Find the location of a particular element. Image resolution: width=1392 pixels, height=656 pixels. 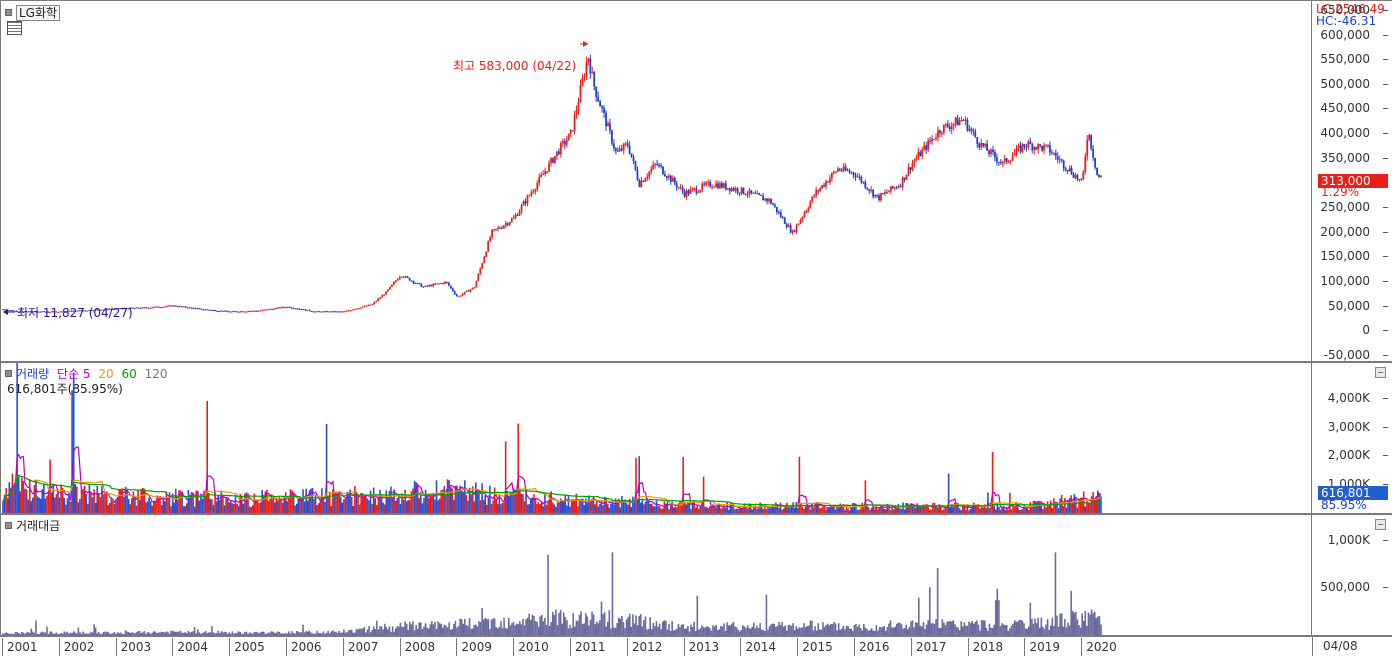

value-chart-svg is located at coordinates (552, 593).